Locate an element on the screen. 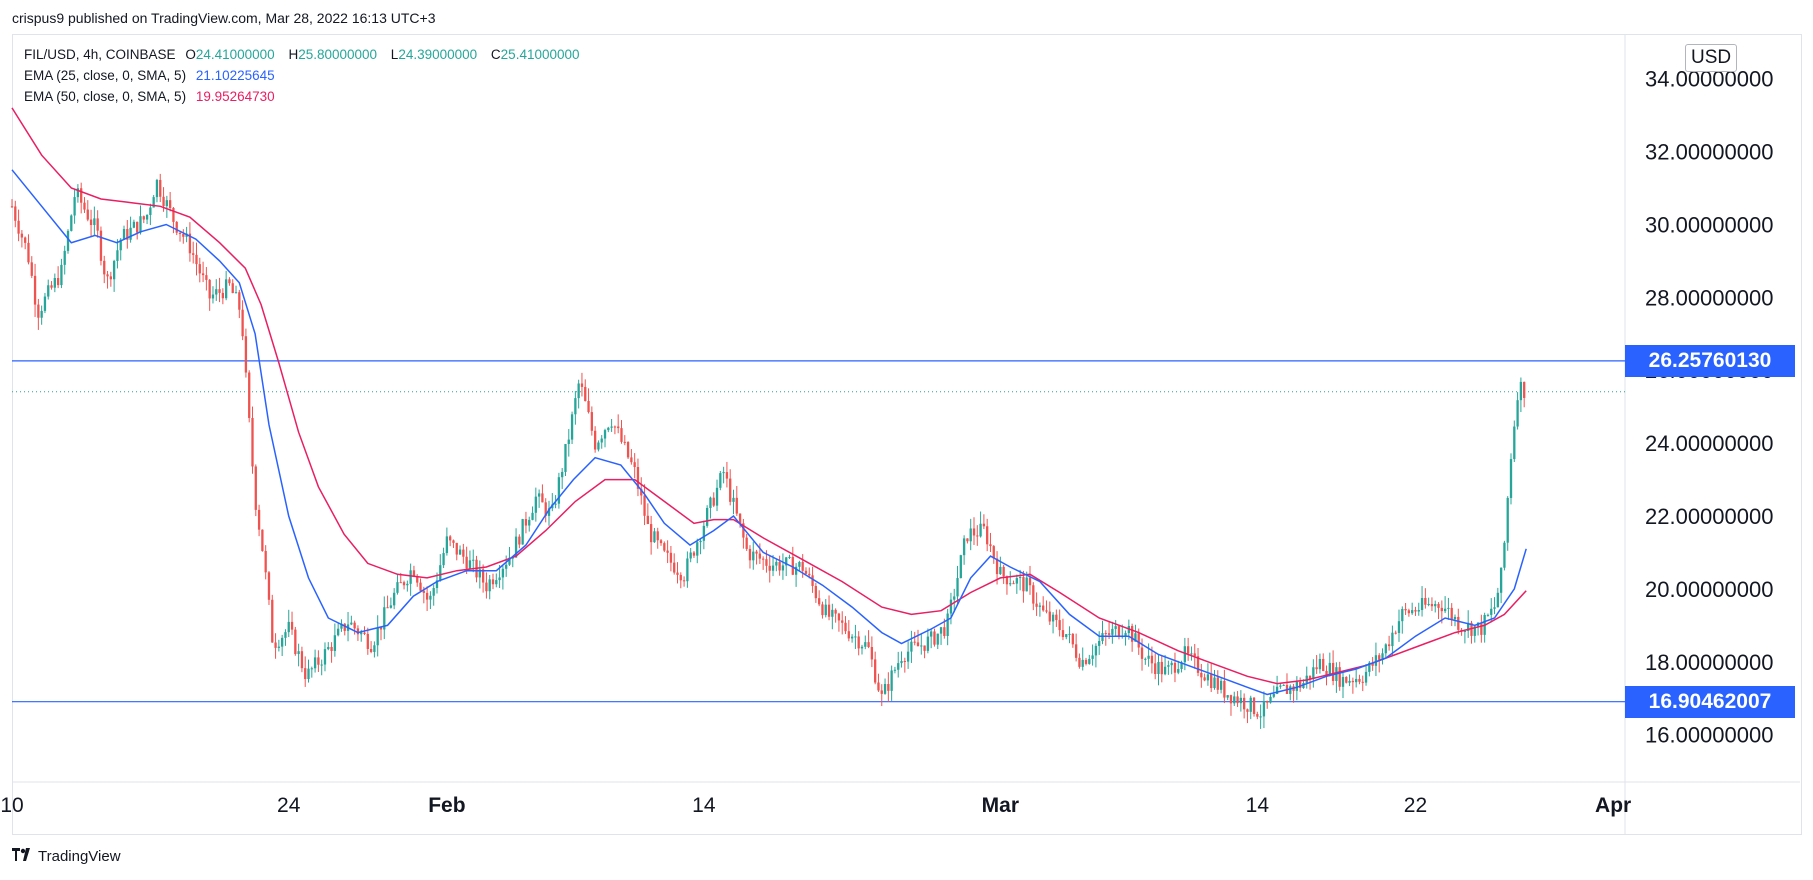 The width and height of the screenshot is (1813, 880). ema50-label: EMA (50, close, 0, SMA, 5) is located at coordinates (105, 96).